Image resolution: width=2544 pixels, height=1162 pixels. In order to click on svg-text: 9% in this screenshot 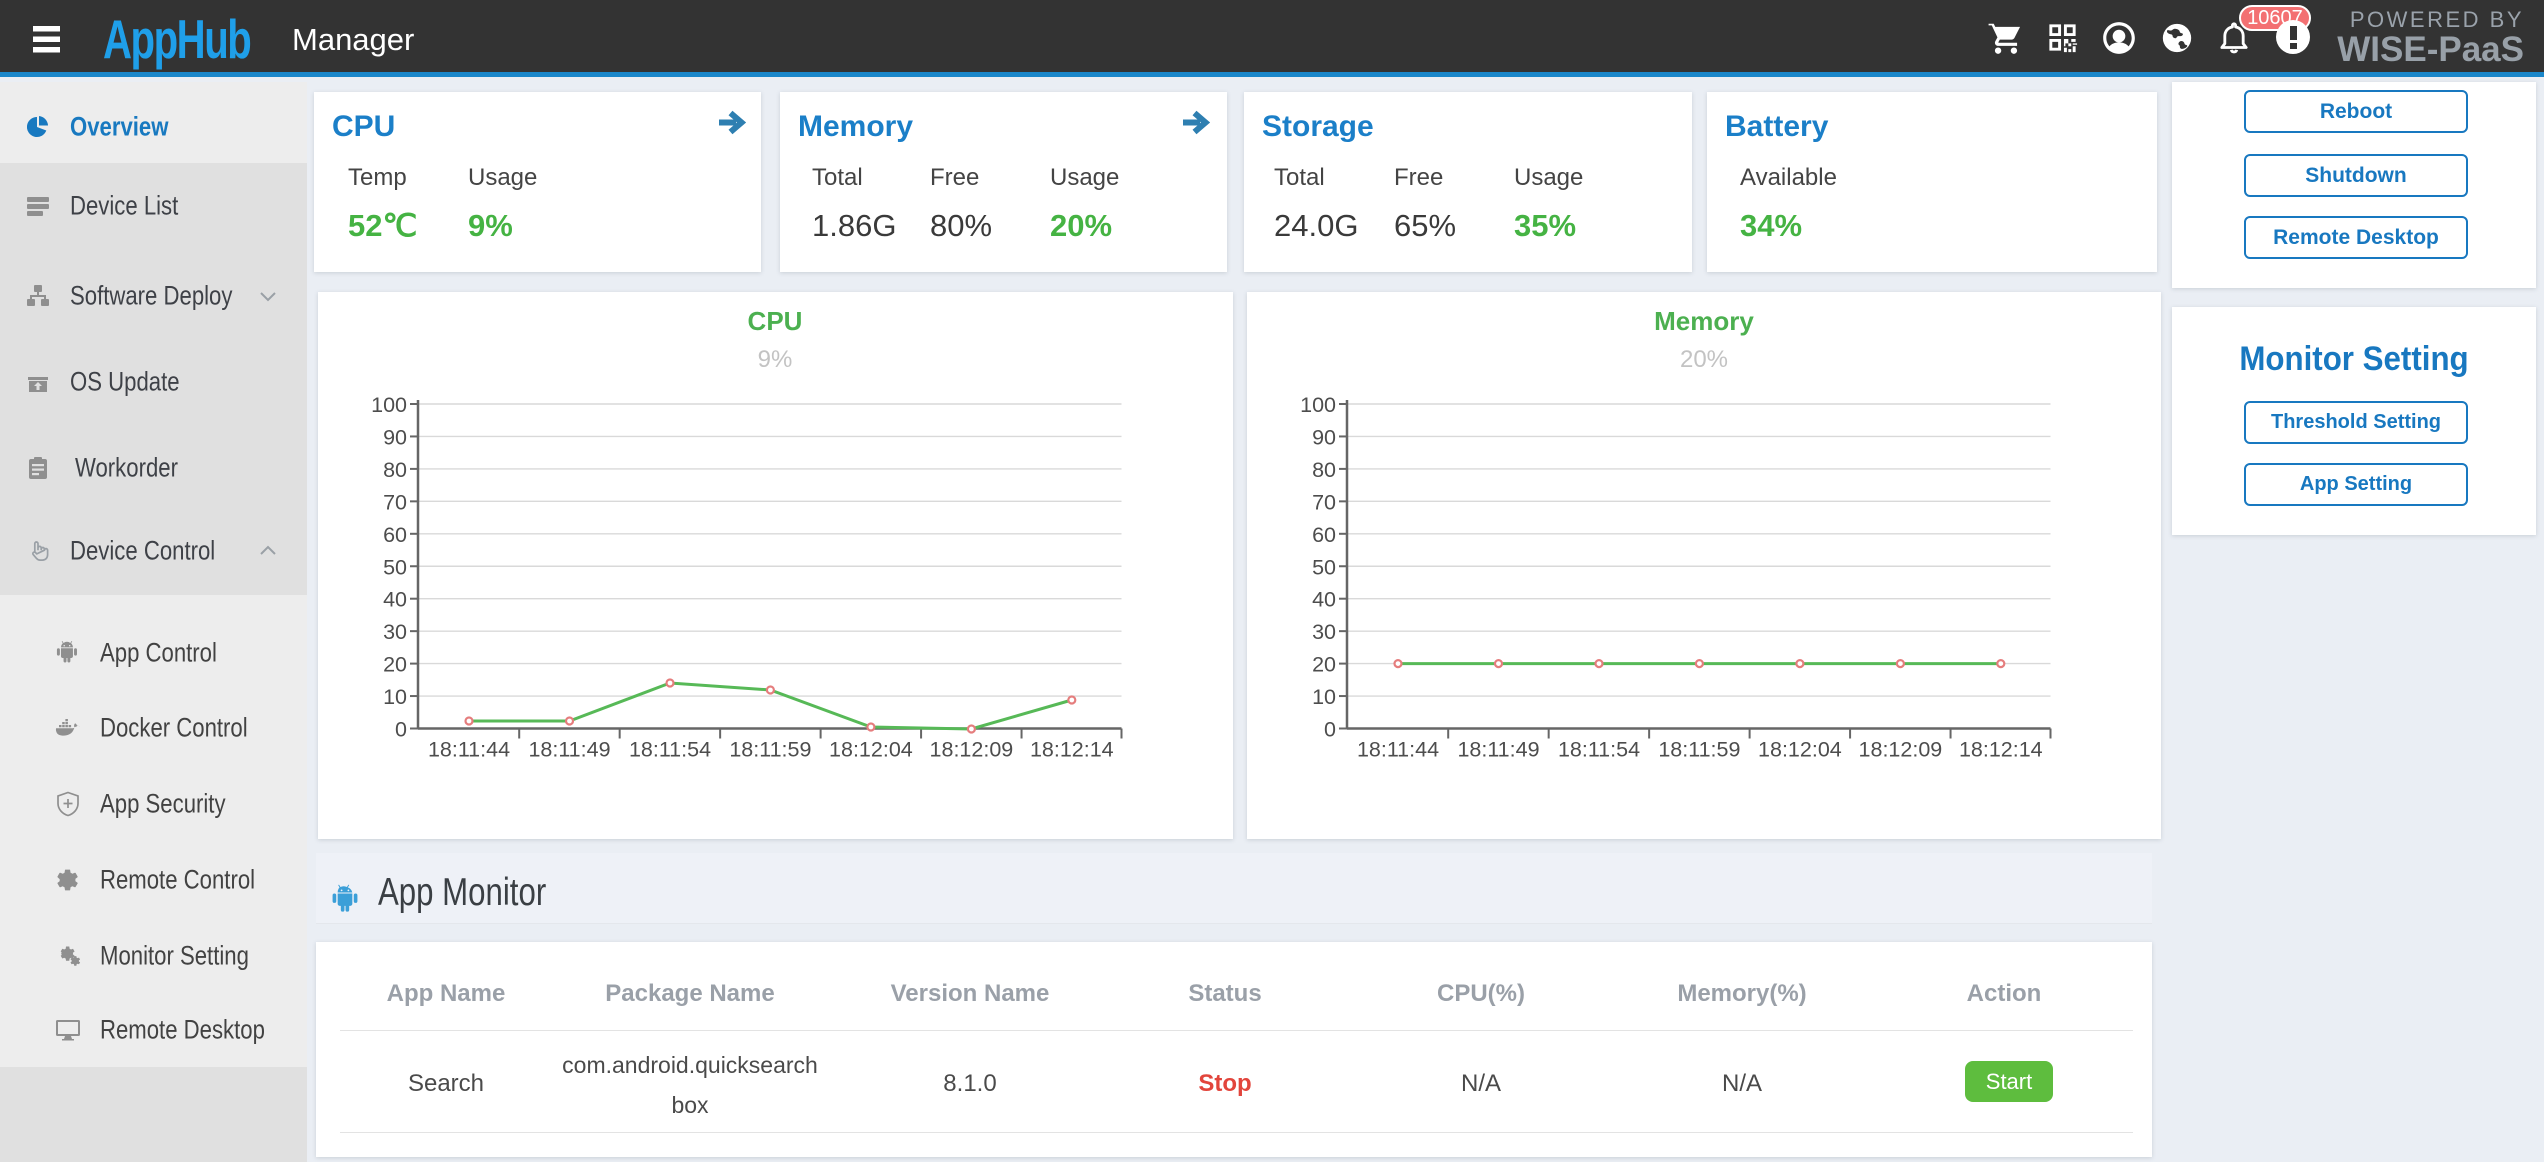, I will do `click(775, 359)`.